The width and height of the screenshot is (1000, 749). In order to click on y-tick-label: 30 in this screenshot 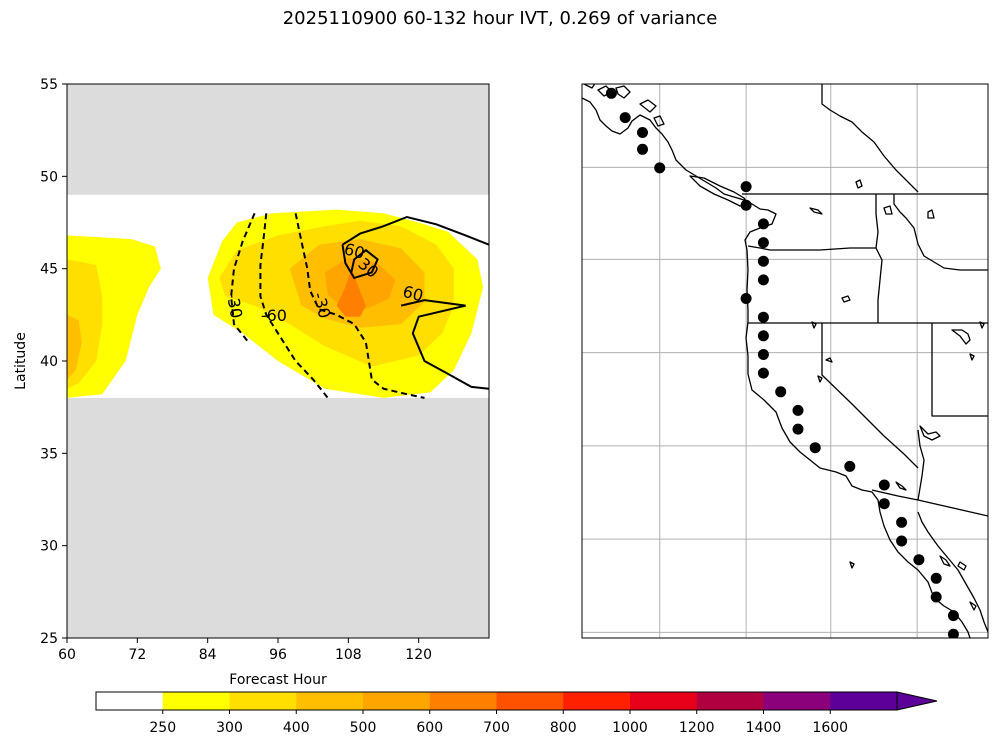, I will do `click(49, 547)`.